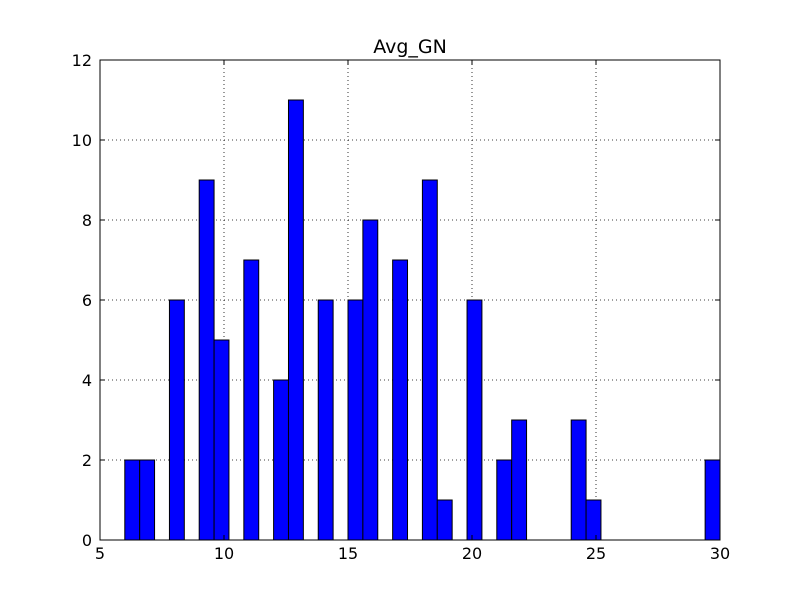 Image resolution: width=800 pixels, height=600 pixels. I want to click on x-tick-label: 20, so click(472, 553).